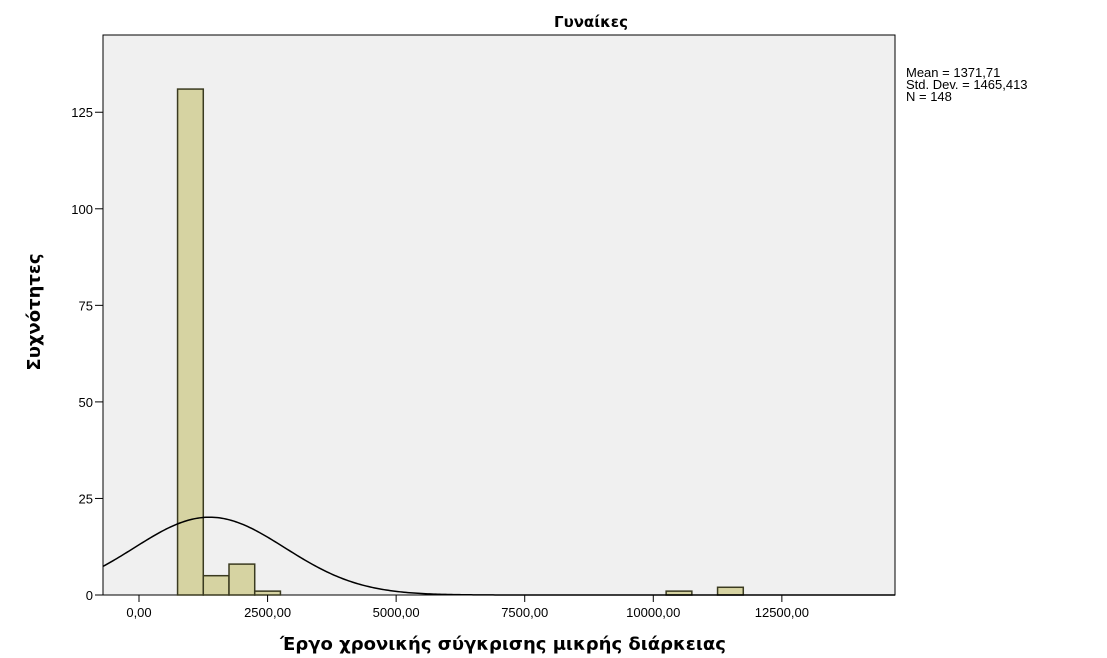  What do you see at coordinates (782, 612) in the screenshot?
I see `x-tick-label: 12500,00` at bounding box center [782, 612].